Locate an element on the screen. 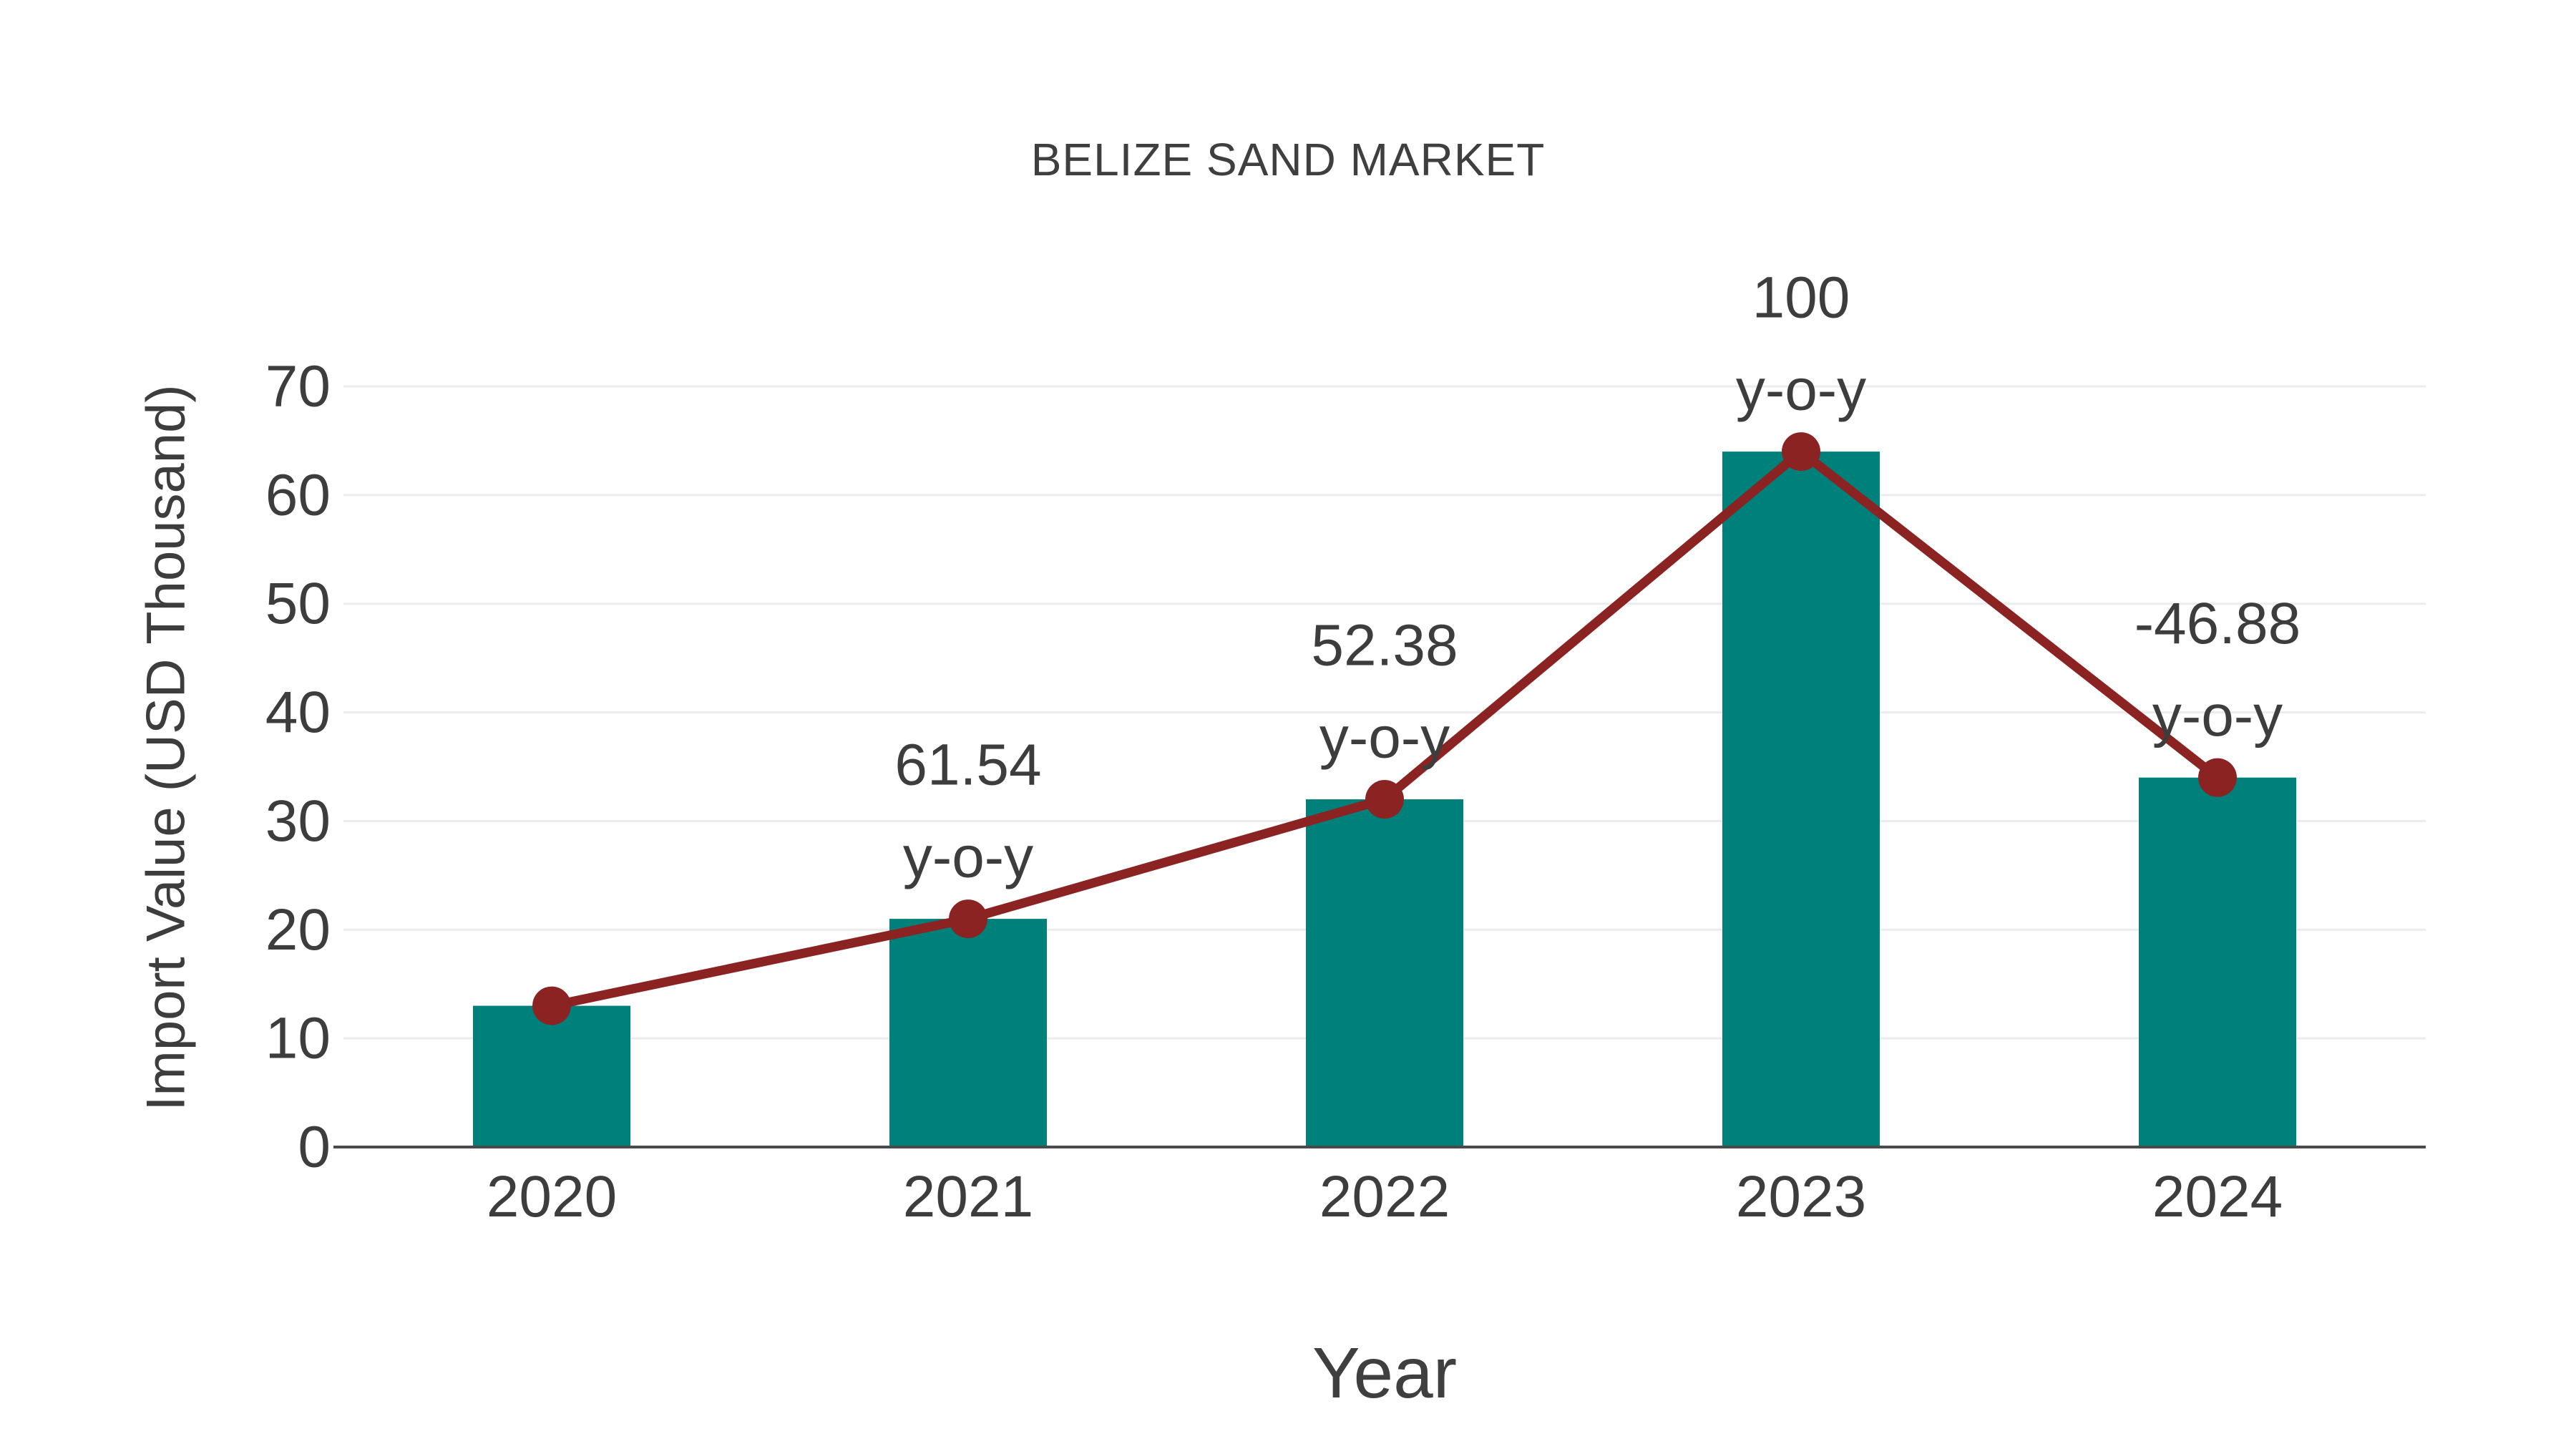 This screenshot has height=1449, width=2576. bar-2020 is located at coordinates (551, 1076).